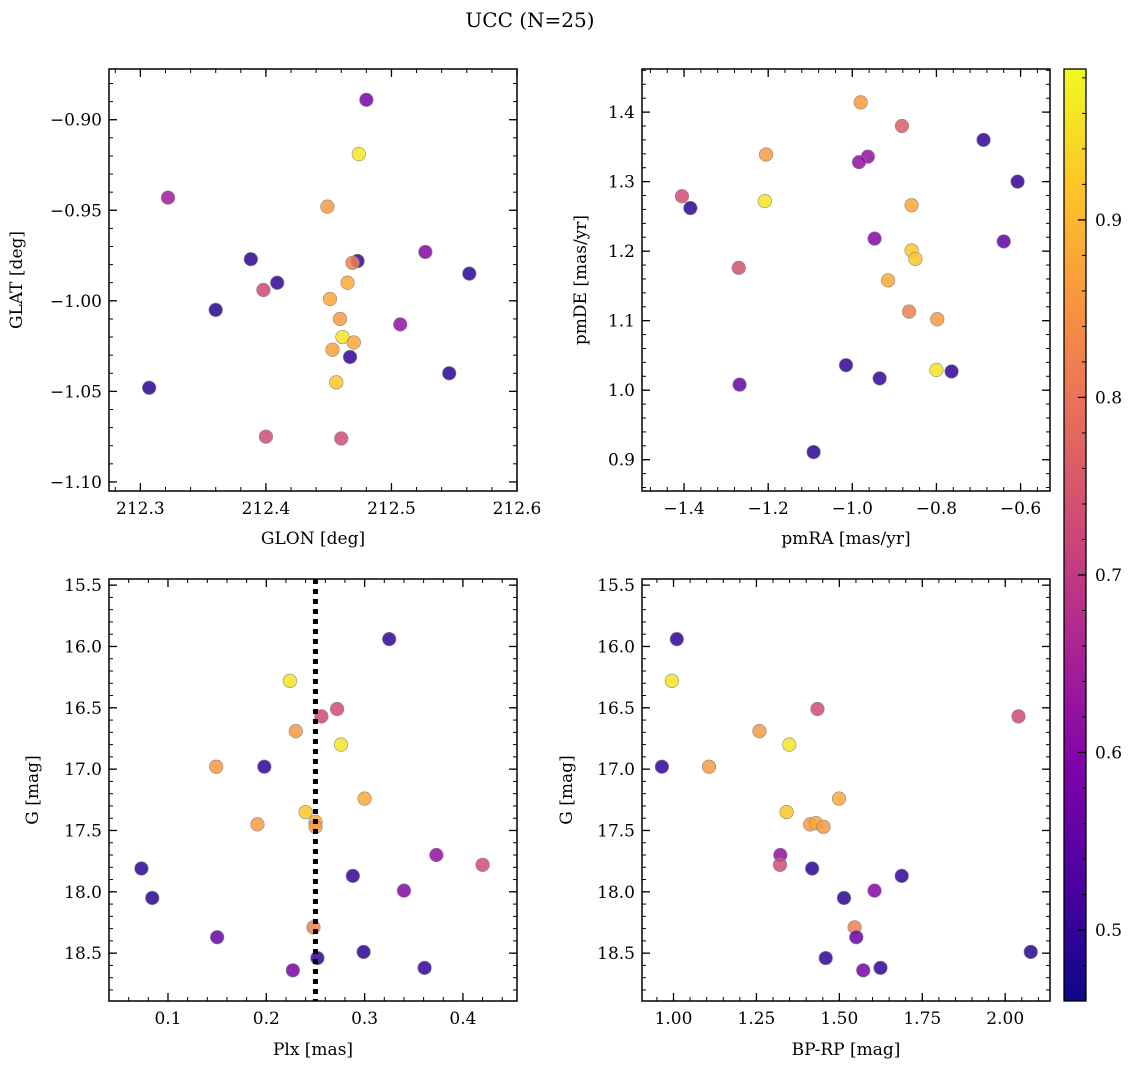 Image resolution: width=1136 pixels, height=1068 pixels. What do you see at coordinates (309, 269) in the screenshot?
I see `panel-0-points` at bounding box center [309, 269].